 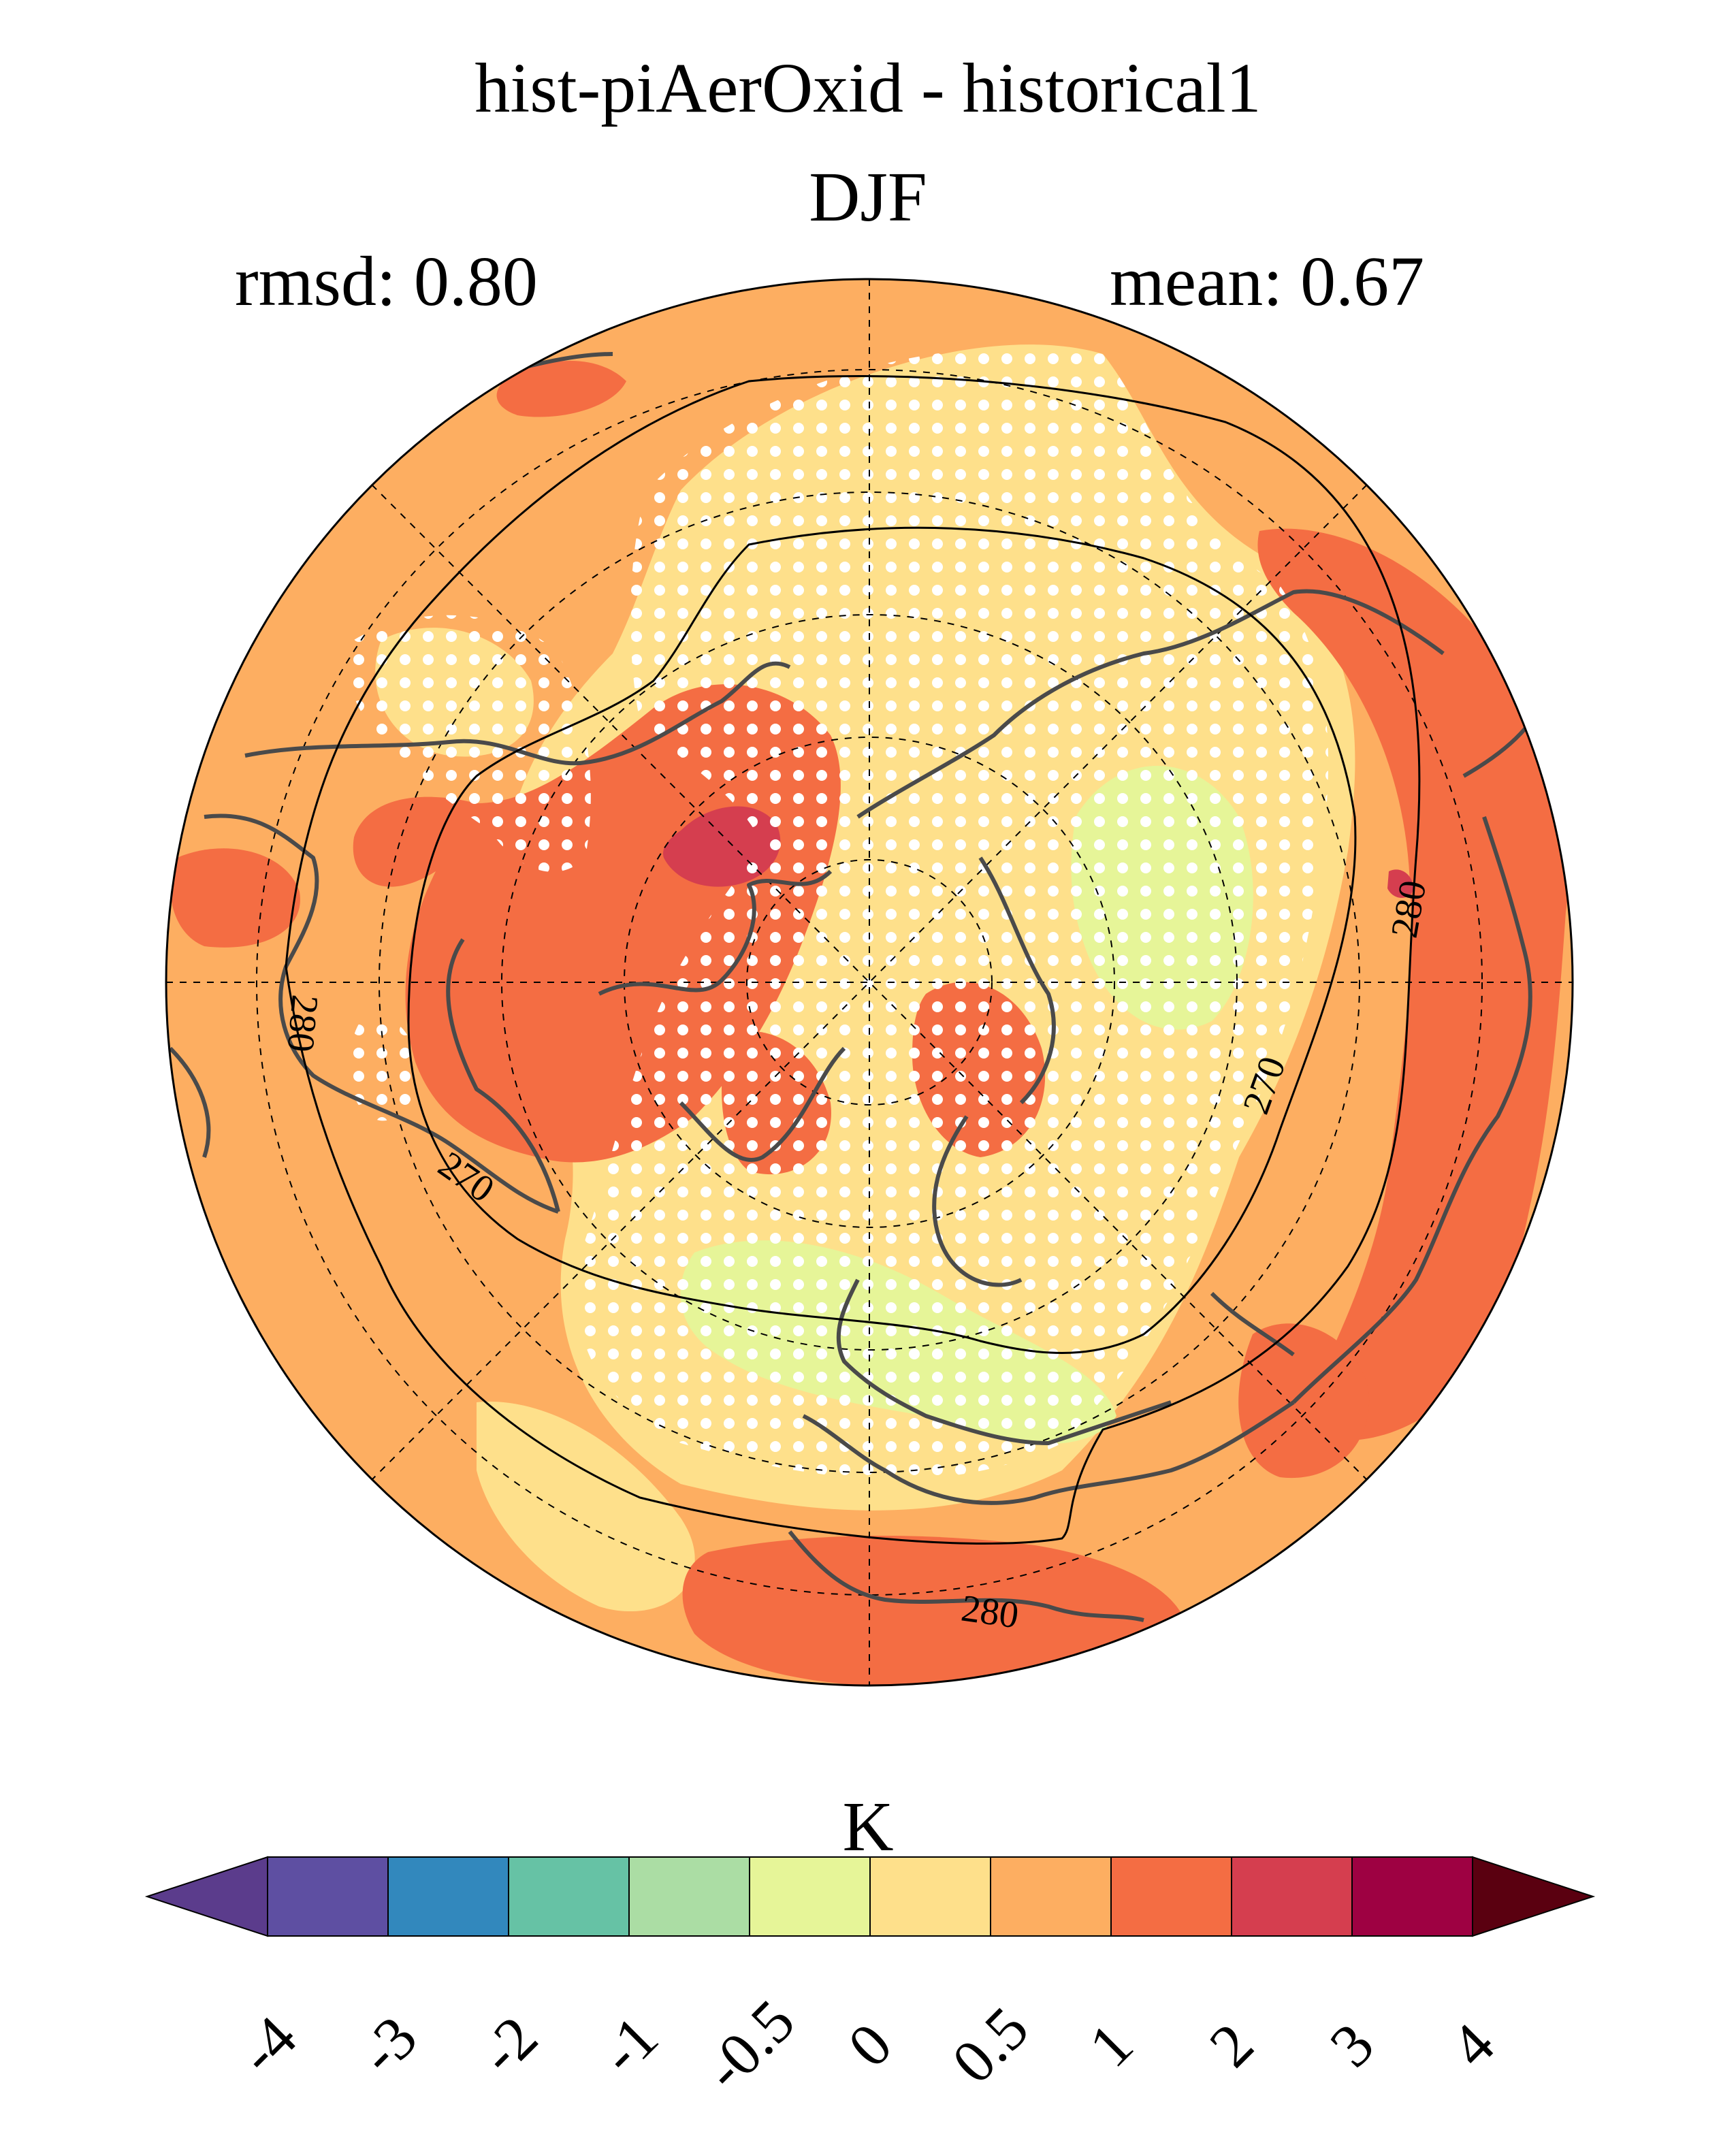 What do you see at coordinates (386, 281) in the screenshot?
I see `rmsd-label: rmsd: 0.80` at bounding box center [386, 281].